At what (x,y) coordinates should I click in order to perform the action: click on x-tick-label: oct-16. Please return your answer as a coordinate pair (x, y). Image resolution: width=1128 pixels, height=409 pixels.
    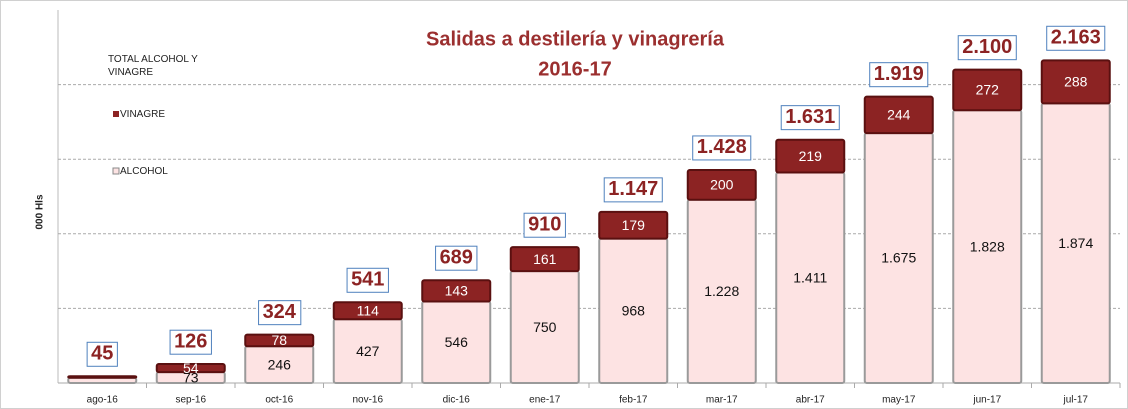
    Looking at the image, I should click on (279, 400).